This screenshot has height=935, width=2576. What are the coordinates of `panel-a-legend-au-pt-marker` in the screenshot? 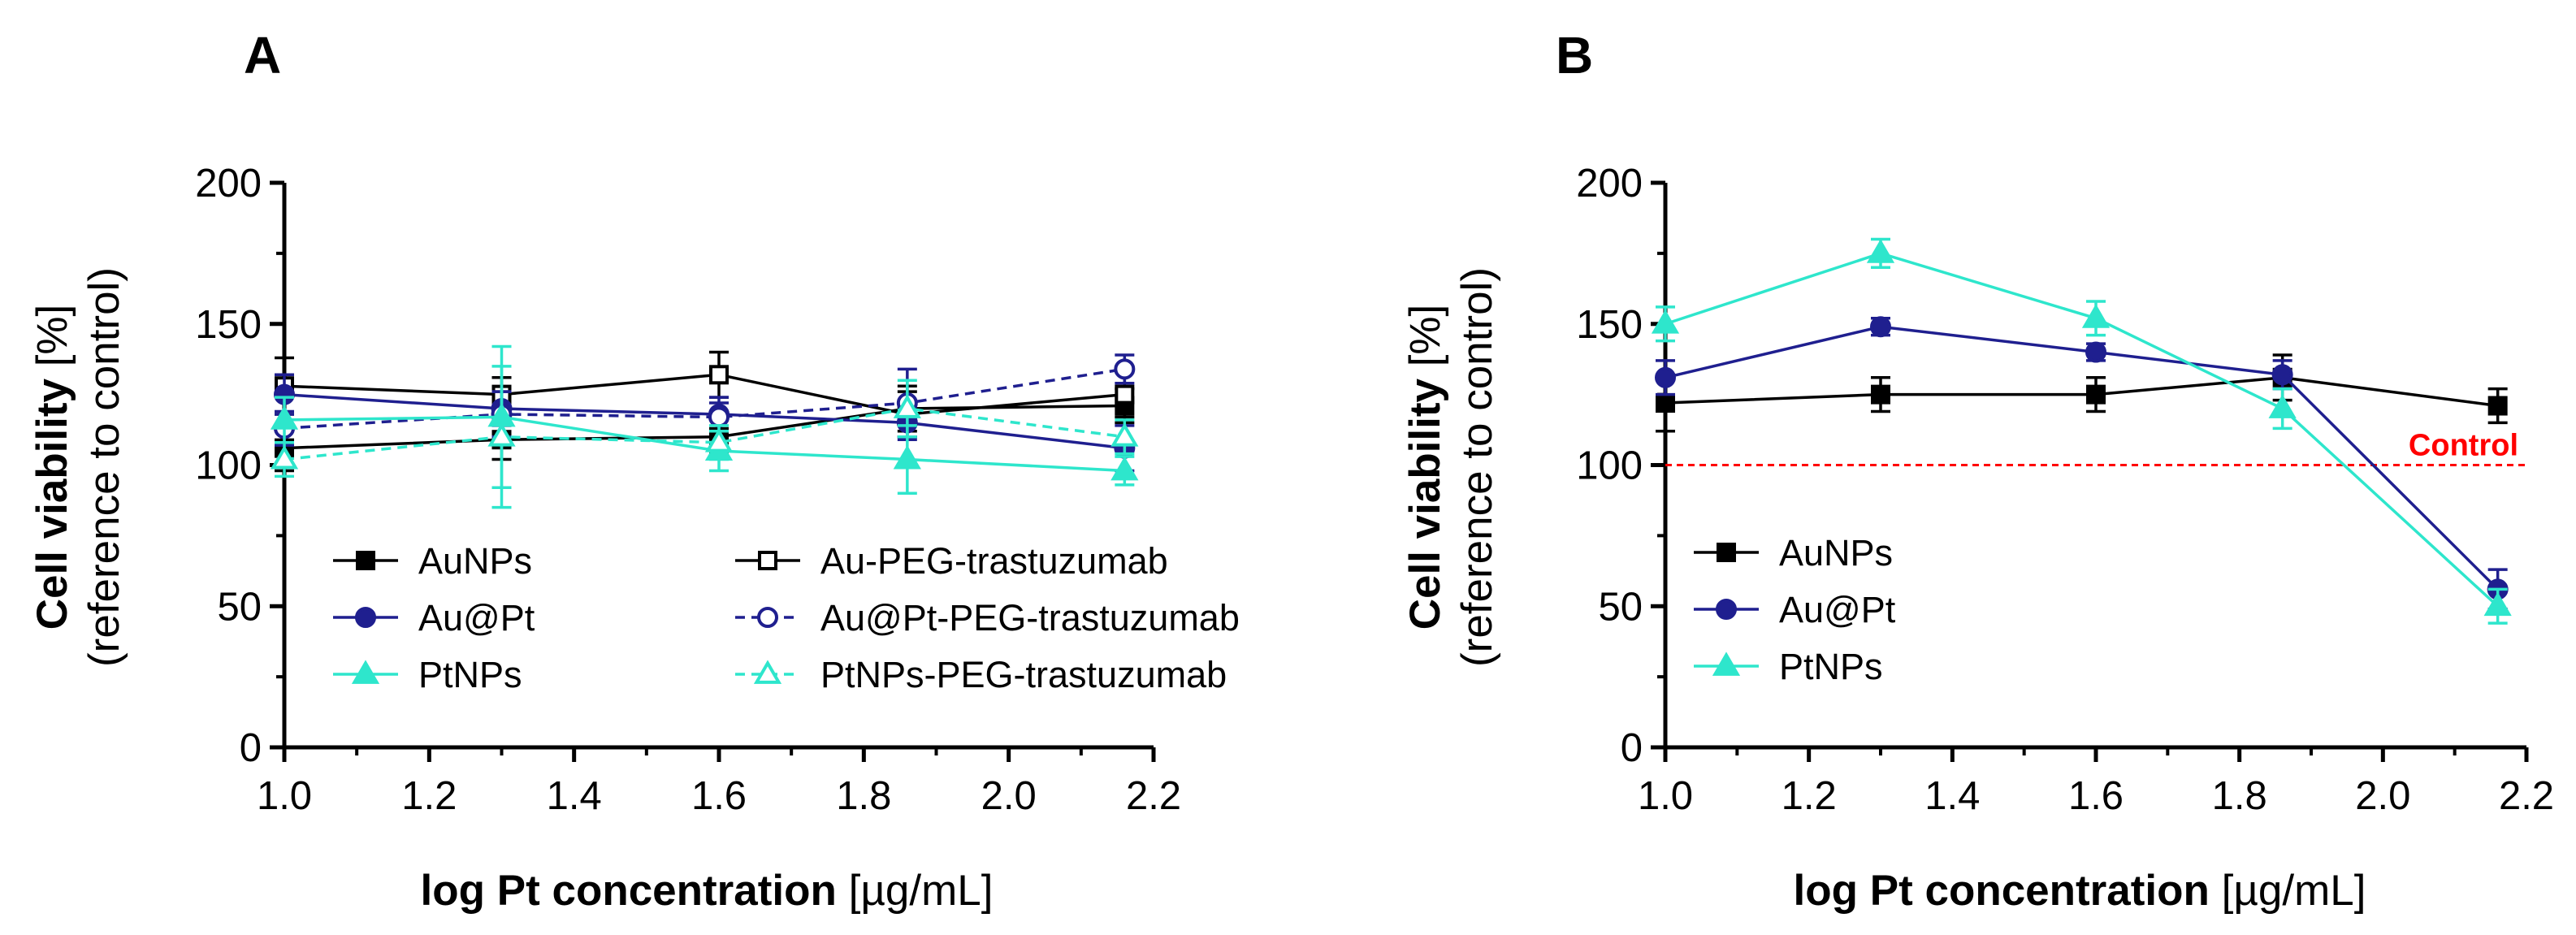 It's located at (365, 617).